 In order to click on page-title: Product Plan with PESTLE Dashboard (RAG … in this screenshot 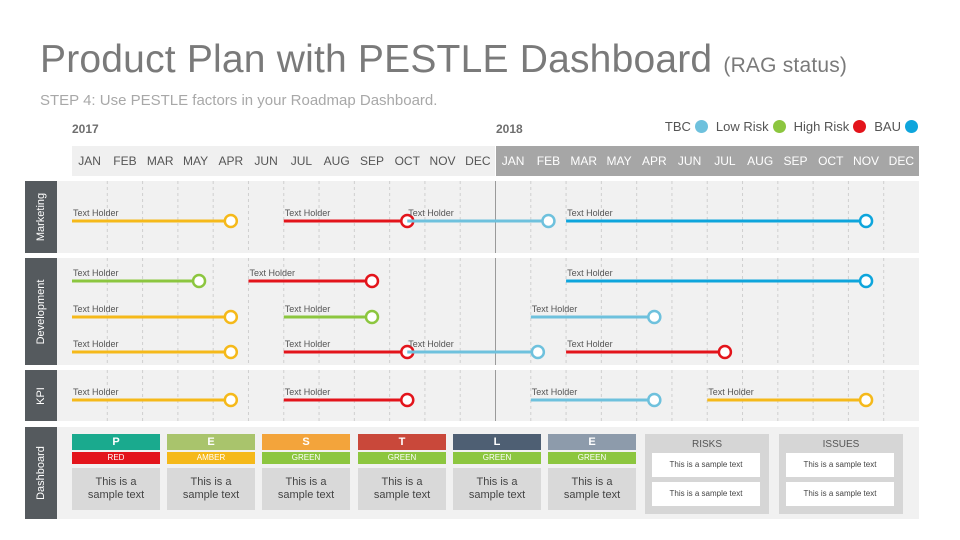, I will do `click(443, 60)`.